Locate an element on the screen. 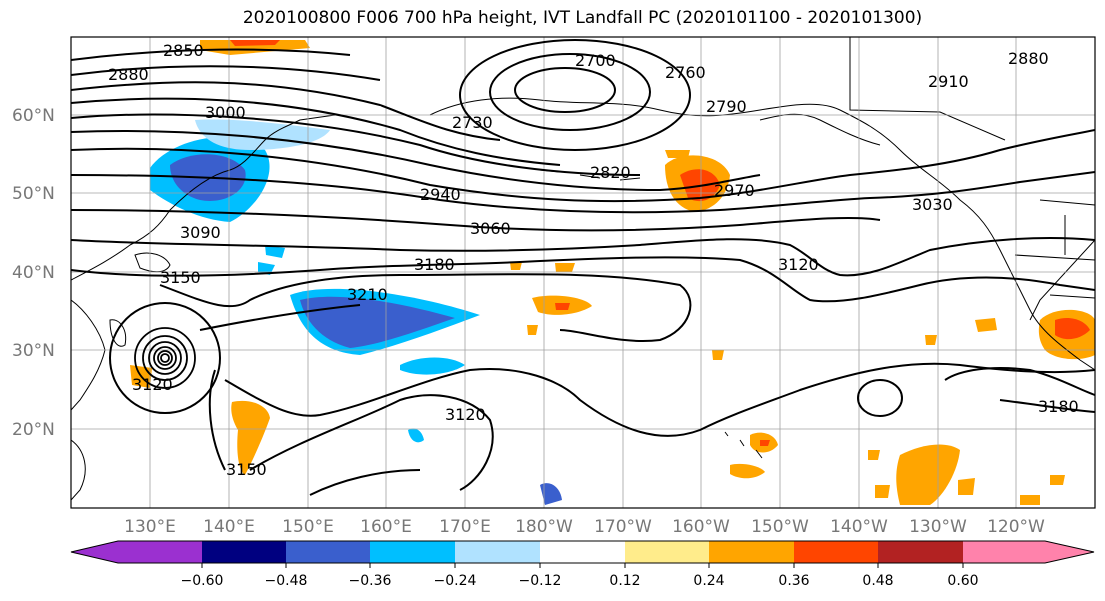 The width and height of the screenshot is (1105, 601). colorbar-tick-label: −0.12 is located at coordinates (540, 581).